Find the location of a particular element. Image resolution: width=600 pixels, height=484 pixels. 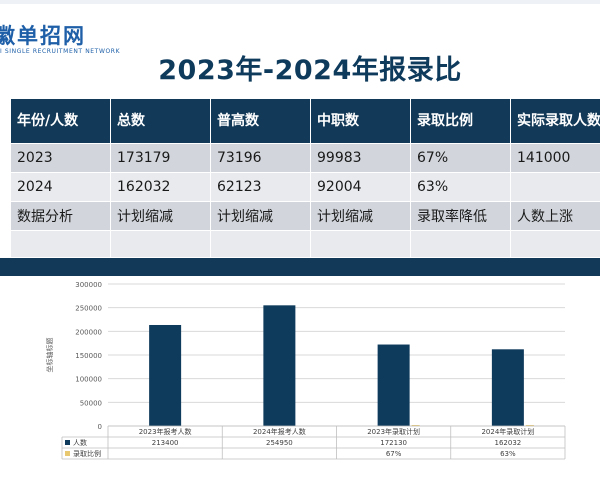

data-label: 172130 is located at coordinates (393, 443).